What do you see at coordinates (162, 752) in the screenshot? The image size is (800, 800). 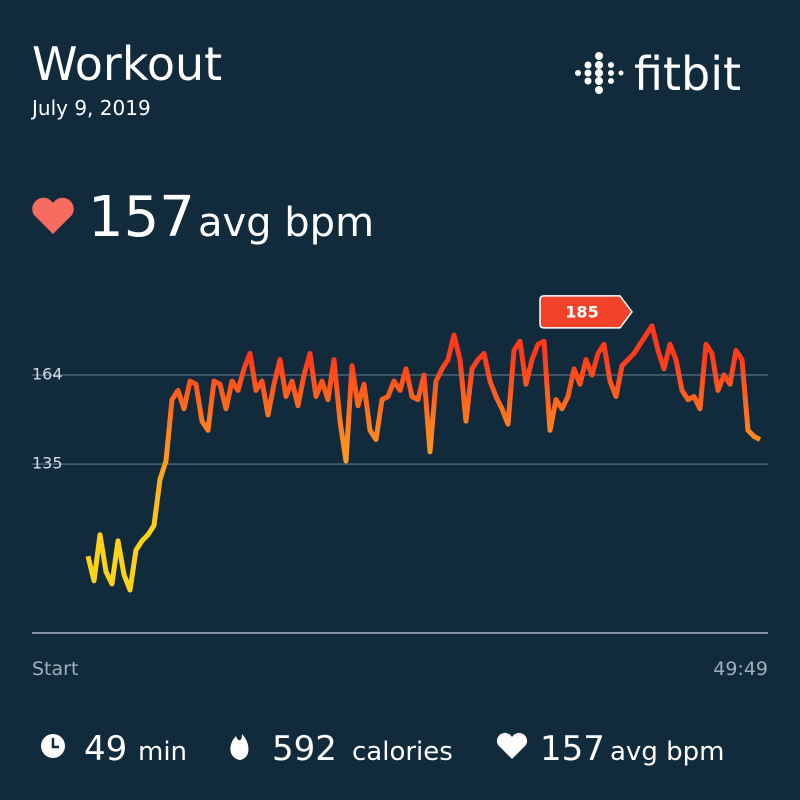 I see `stat-unit: min` at bounding box center [162, 752].